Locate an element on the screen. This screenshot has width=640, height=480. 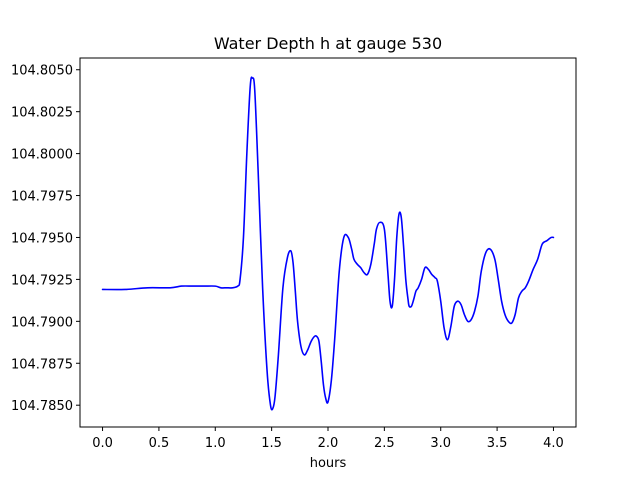
y-tick-label: 104.7975 is located at coordinates (42, 197).